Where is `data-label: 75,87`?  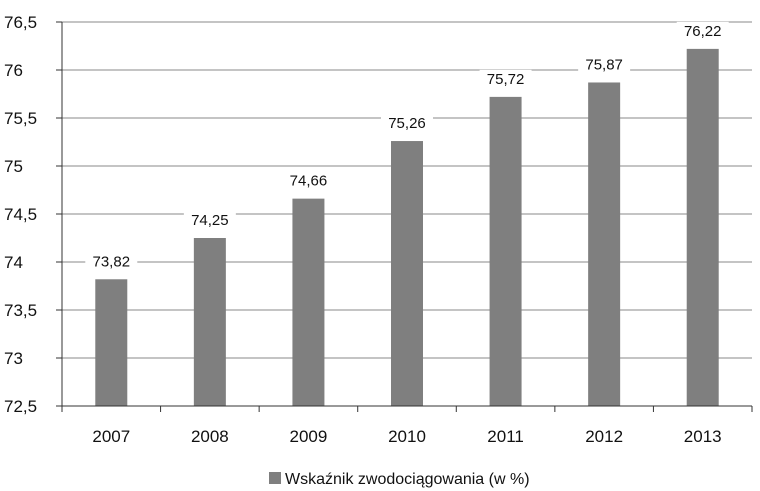
data-label: 75,87 is located at coordinates (604, 64).